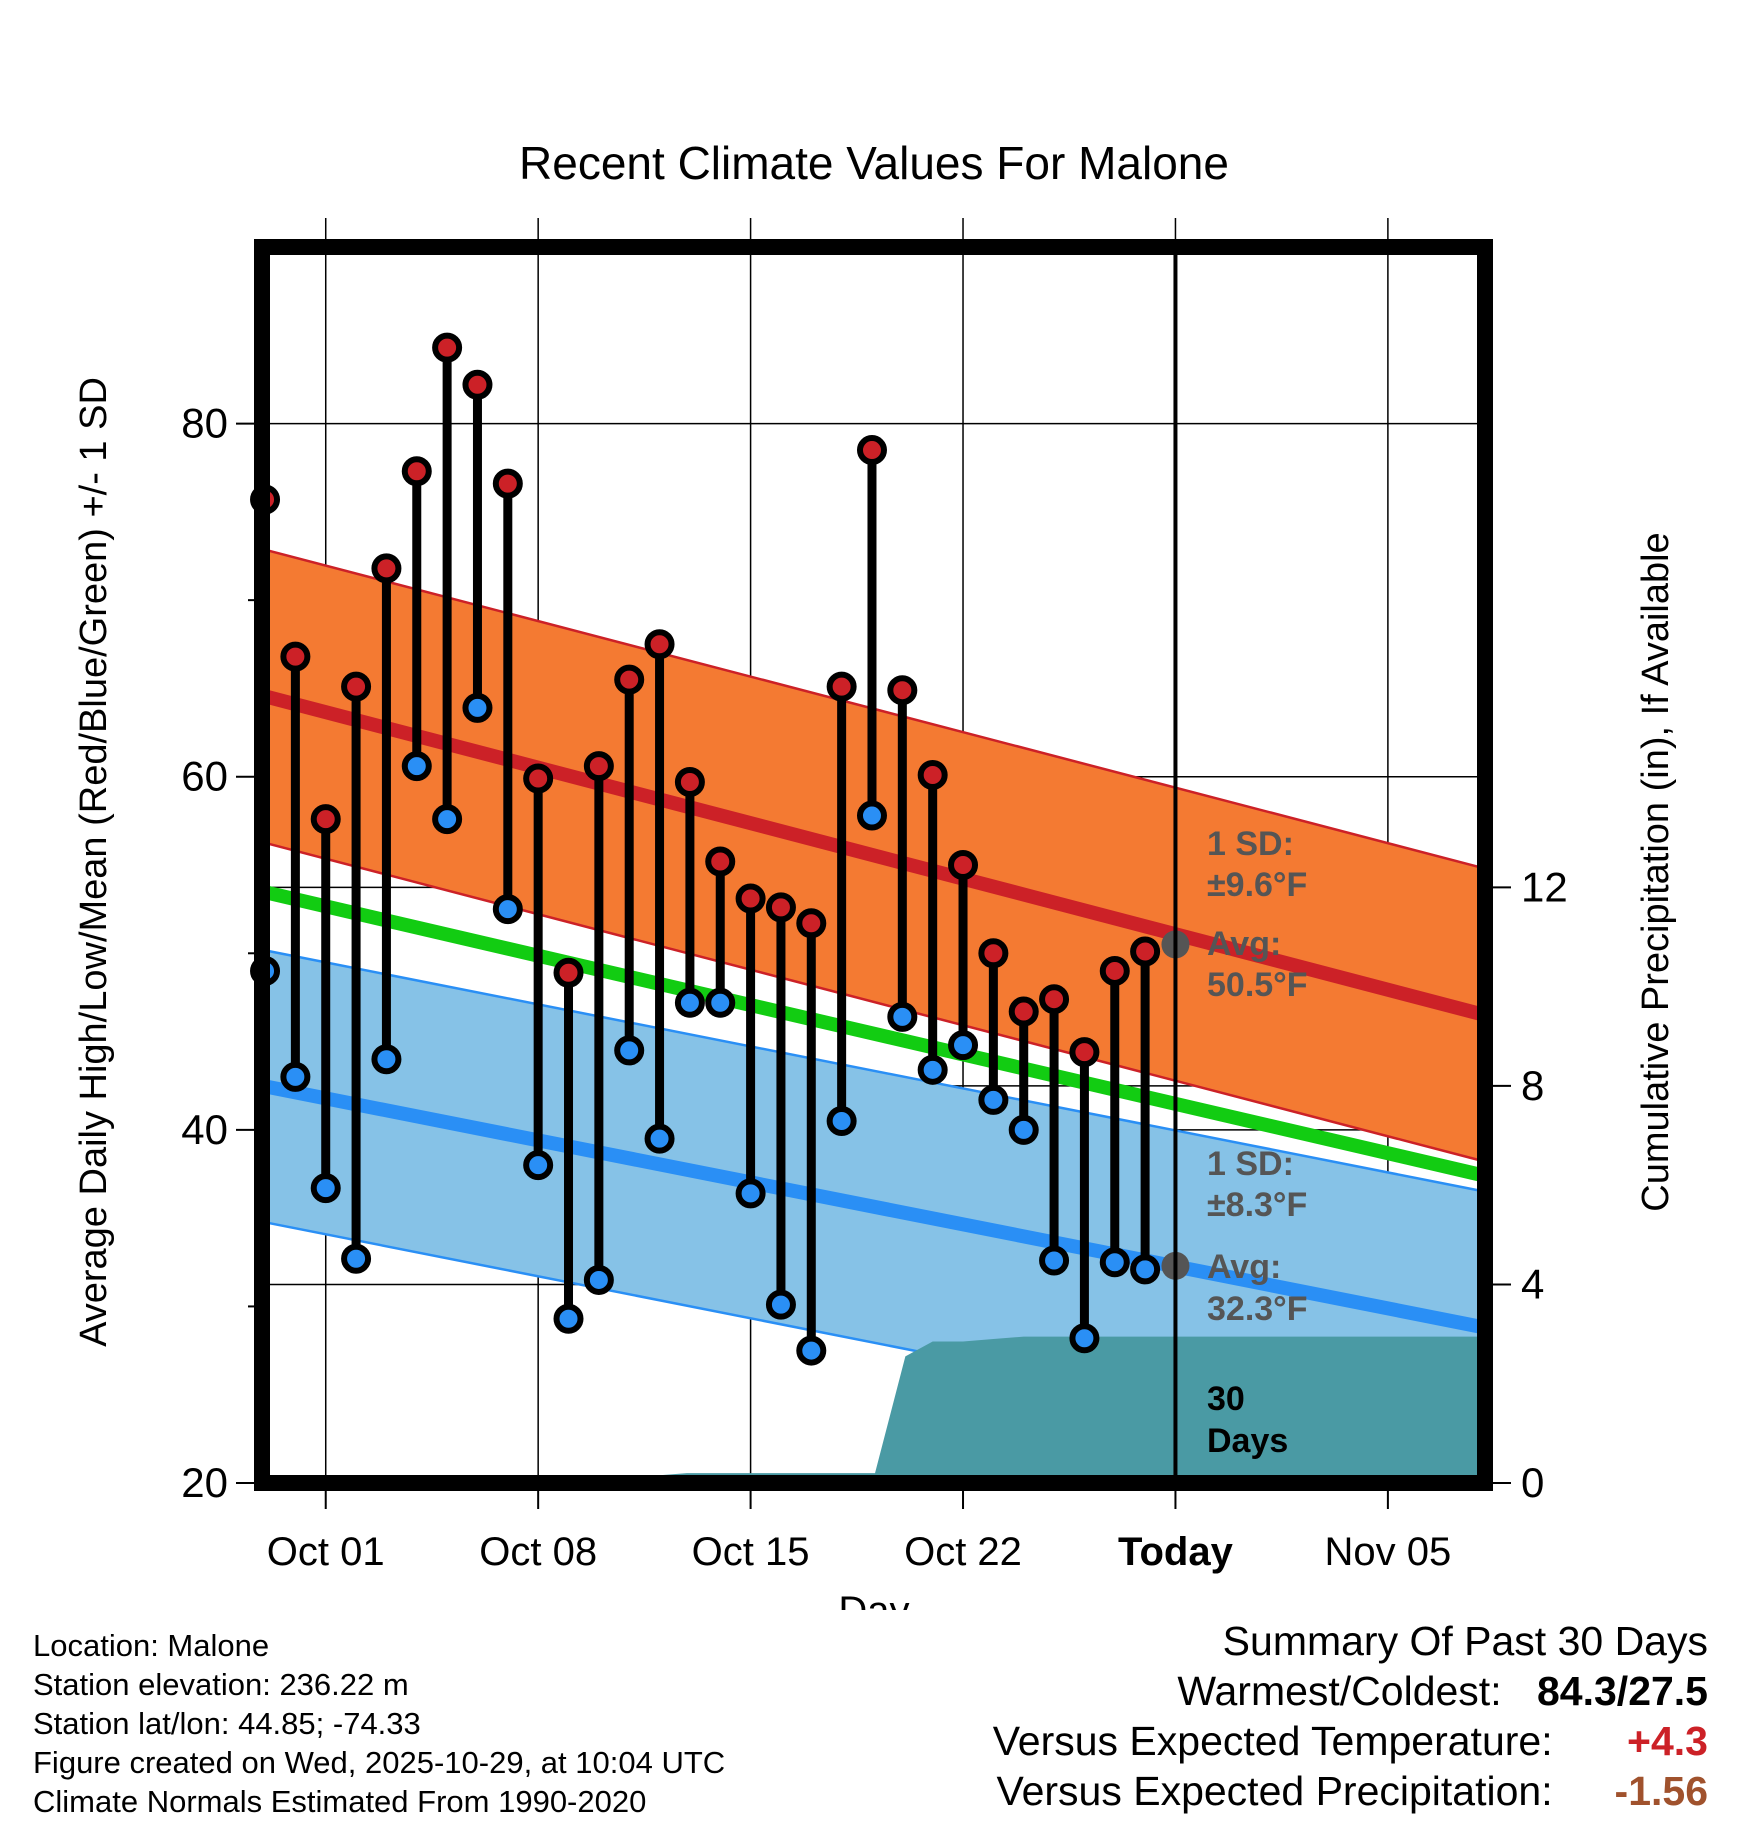  Describe the element at coordinates (1532, 1283) in the screenshot. I see `y2-tick-label: 4` at that location.